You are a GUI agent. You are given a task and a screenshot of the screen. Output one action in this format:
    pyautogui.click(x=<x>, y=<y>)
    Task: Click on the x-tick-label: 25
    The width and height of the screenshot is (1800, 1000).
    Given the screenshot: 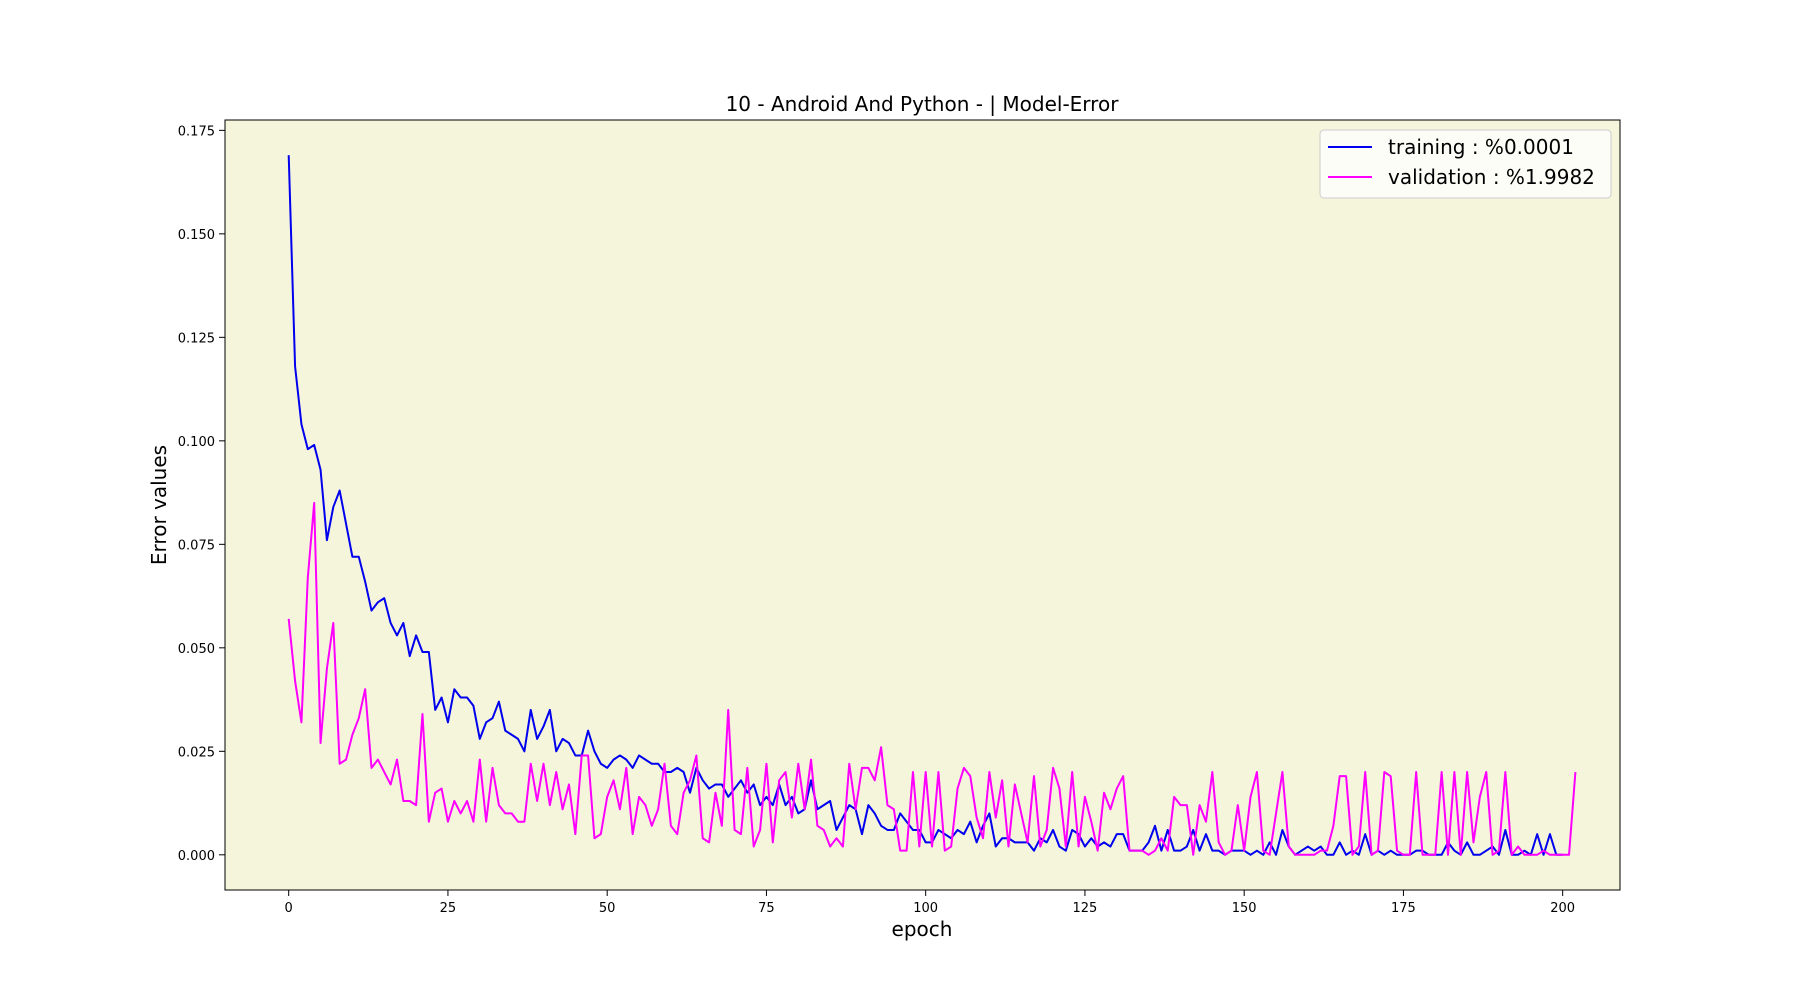 What is the action you would take?
    pyautogui.click(x=448, y=908)
    